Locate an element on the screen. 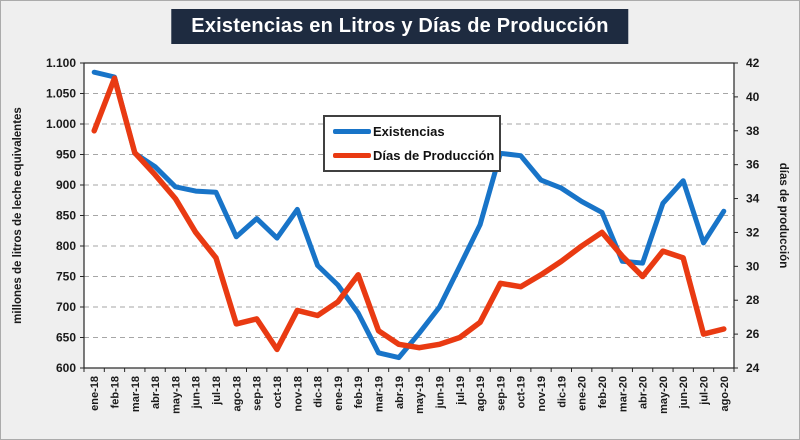 The width and height of the screenshot is (800, 440). svg-text: 38 is located at coordinates (753, 131).